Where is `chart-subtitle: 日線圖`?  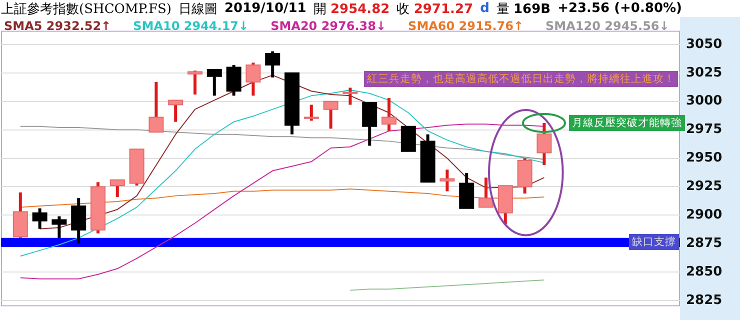 chart-subtitle: 日線圖 is located at coordinates (198, 9).